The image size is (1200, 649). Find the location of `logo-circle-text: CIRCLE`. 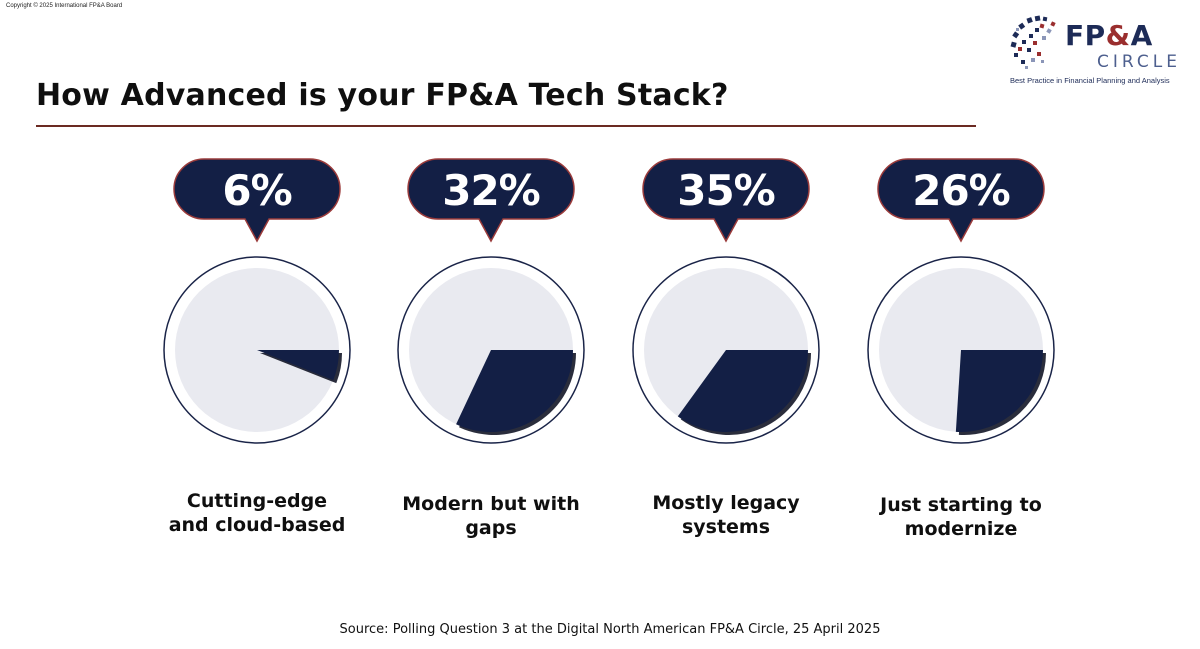

logo-circle-text: CIRCLE is located at coordinates (1139, 62).